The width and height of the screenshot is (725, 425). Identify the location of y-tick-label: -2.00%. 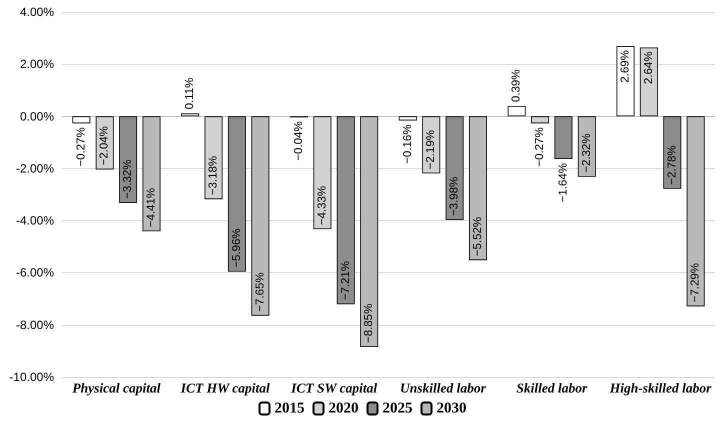
(35, 168).